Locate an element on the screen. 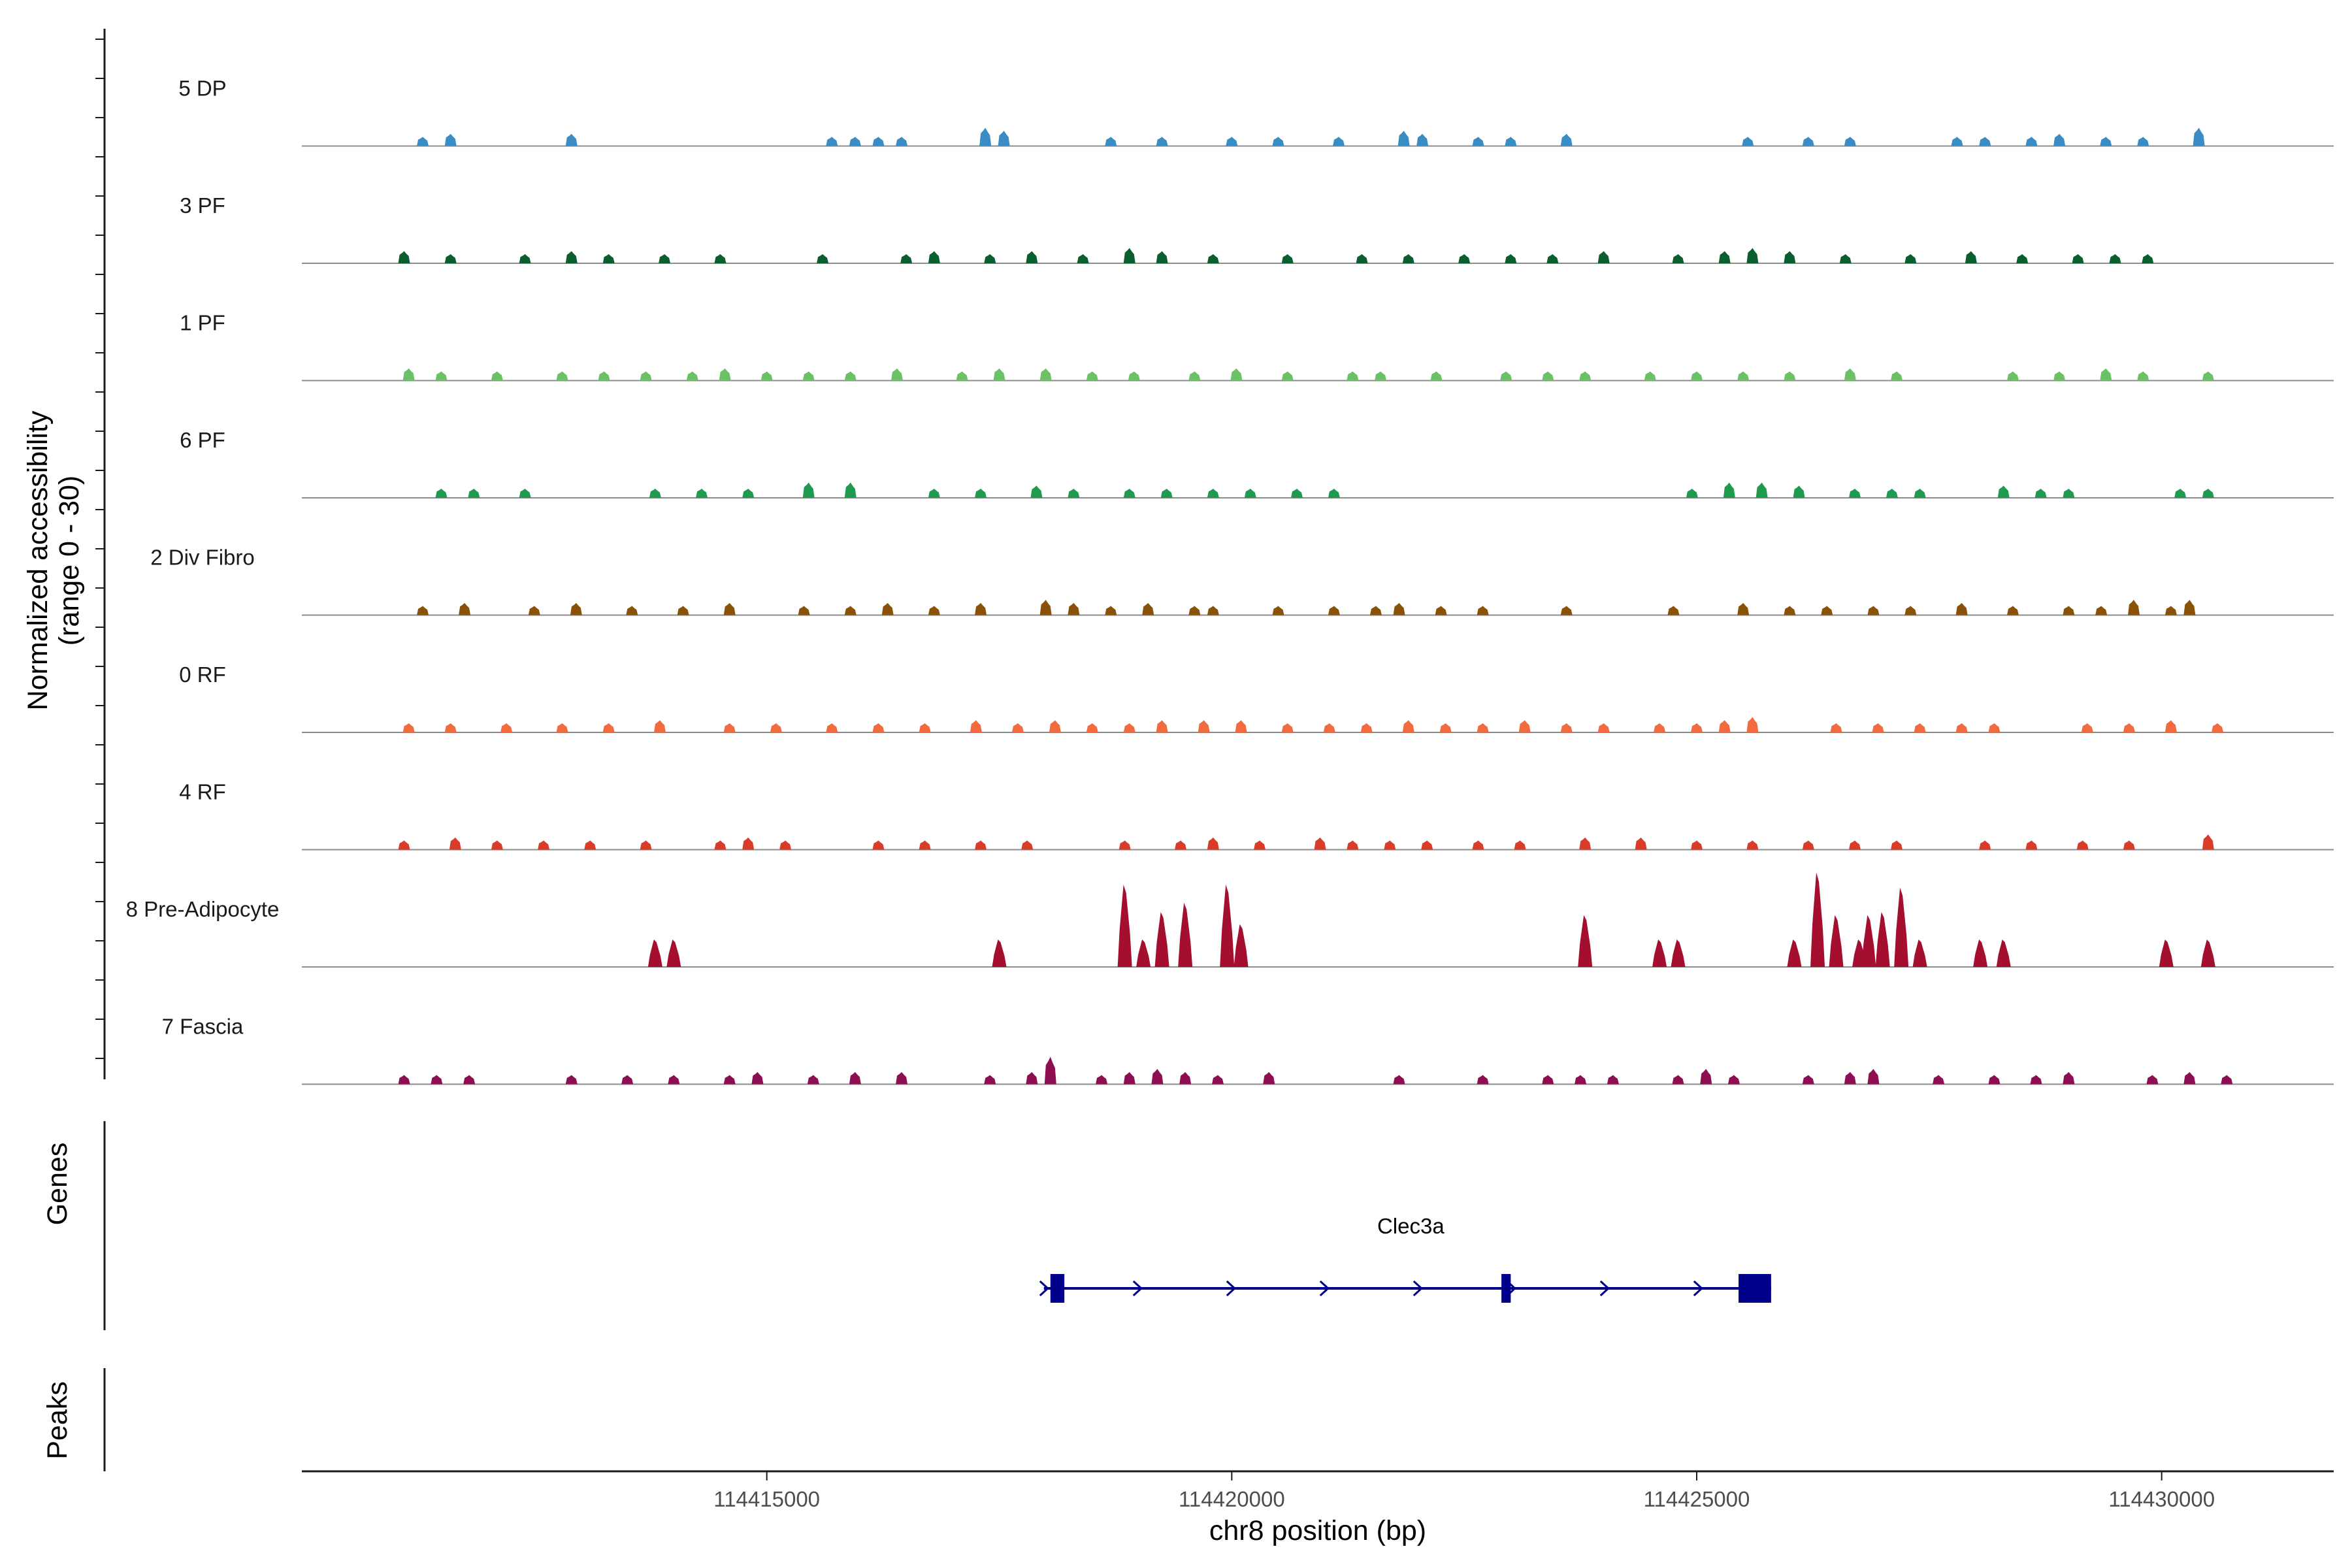 The image size is (2352, 1568). track-3-pf: 3 PF is located at coordinates (1257, 228).